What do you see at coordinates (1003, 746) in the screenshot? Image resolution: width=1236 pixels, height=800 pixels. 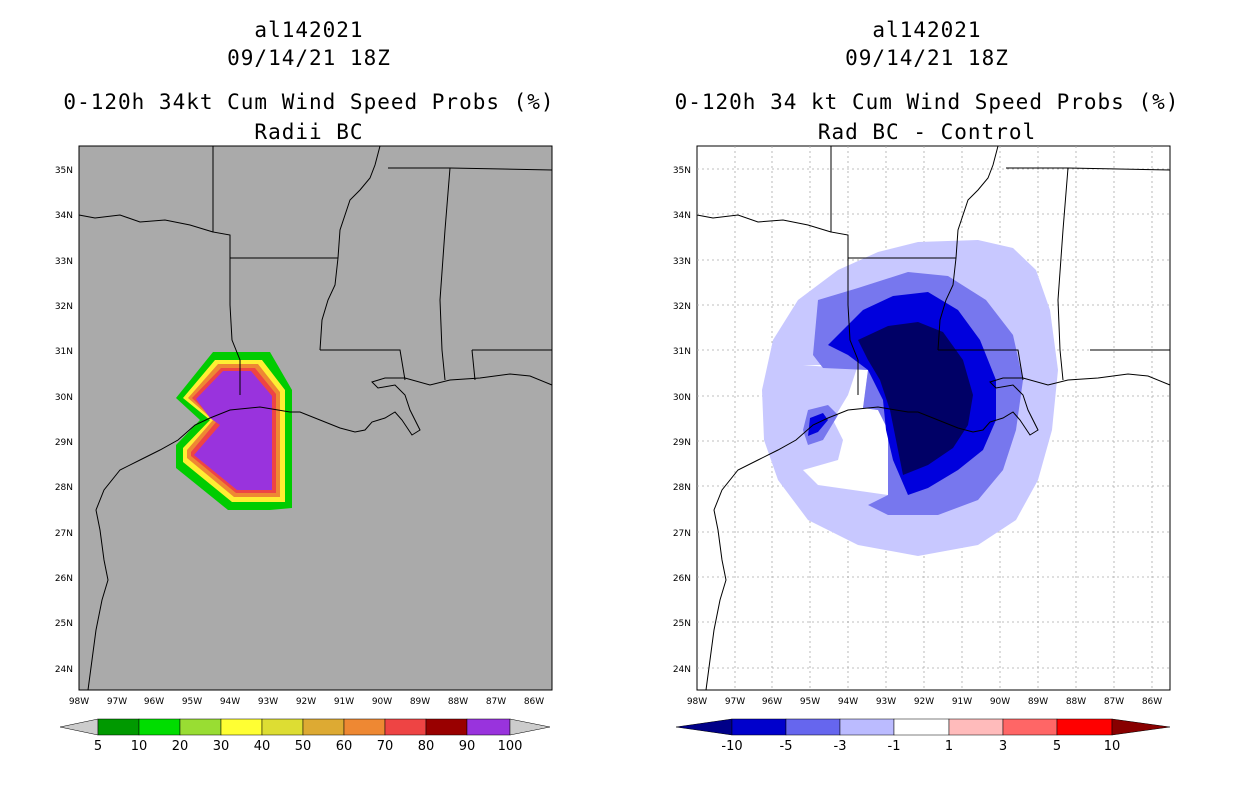 I see `colorbar-label: 3` at bounding box center [1003, 746].